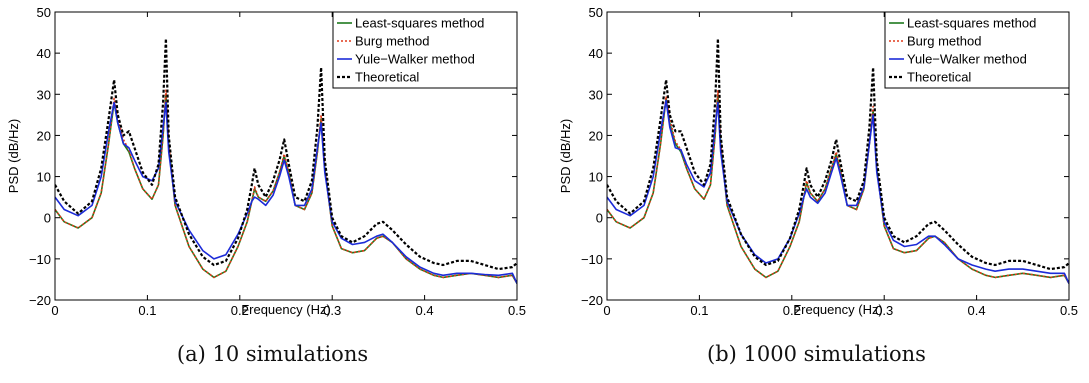 This screenshot has height=383, width=1089. Describe the element at coordinates (272, 354) in the screenshot. I see `caption-a: (a) 10 simulations` at that location.